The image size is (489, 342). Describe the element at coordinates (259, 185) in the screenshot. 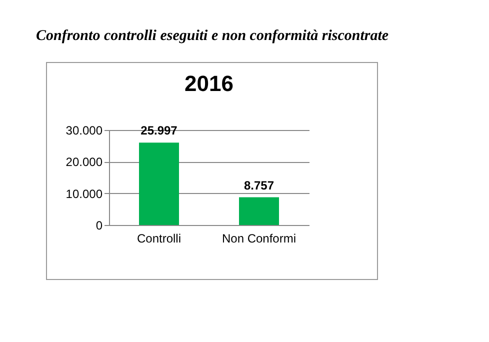

I see `data-label: 8.757` at that location.